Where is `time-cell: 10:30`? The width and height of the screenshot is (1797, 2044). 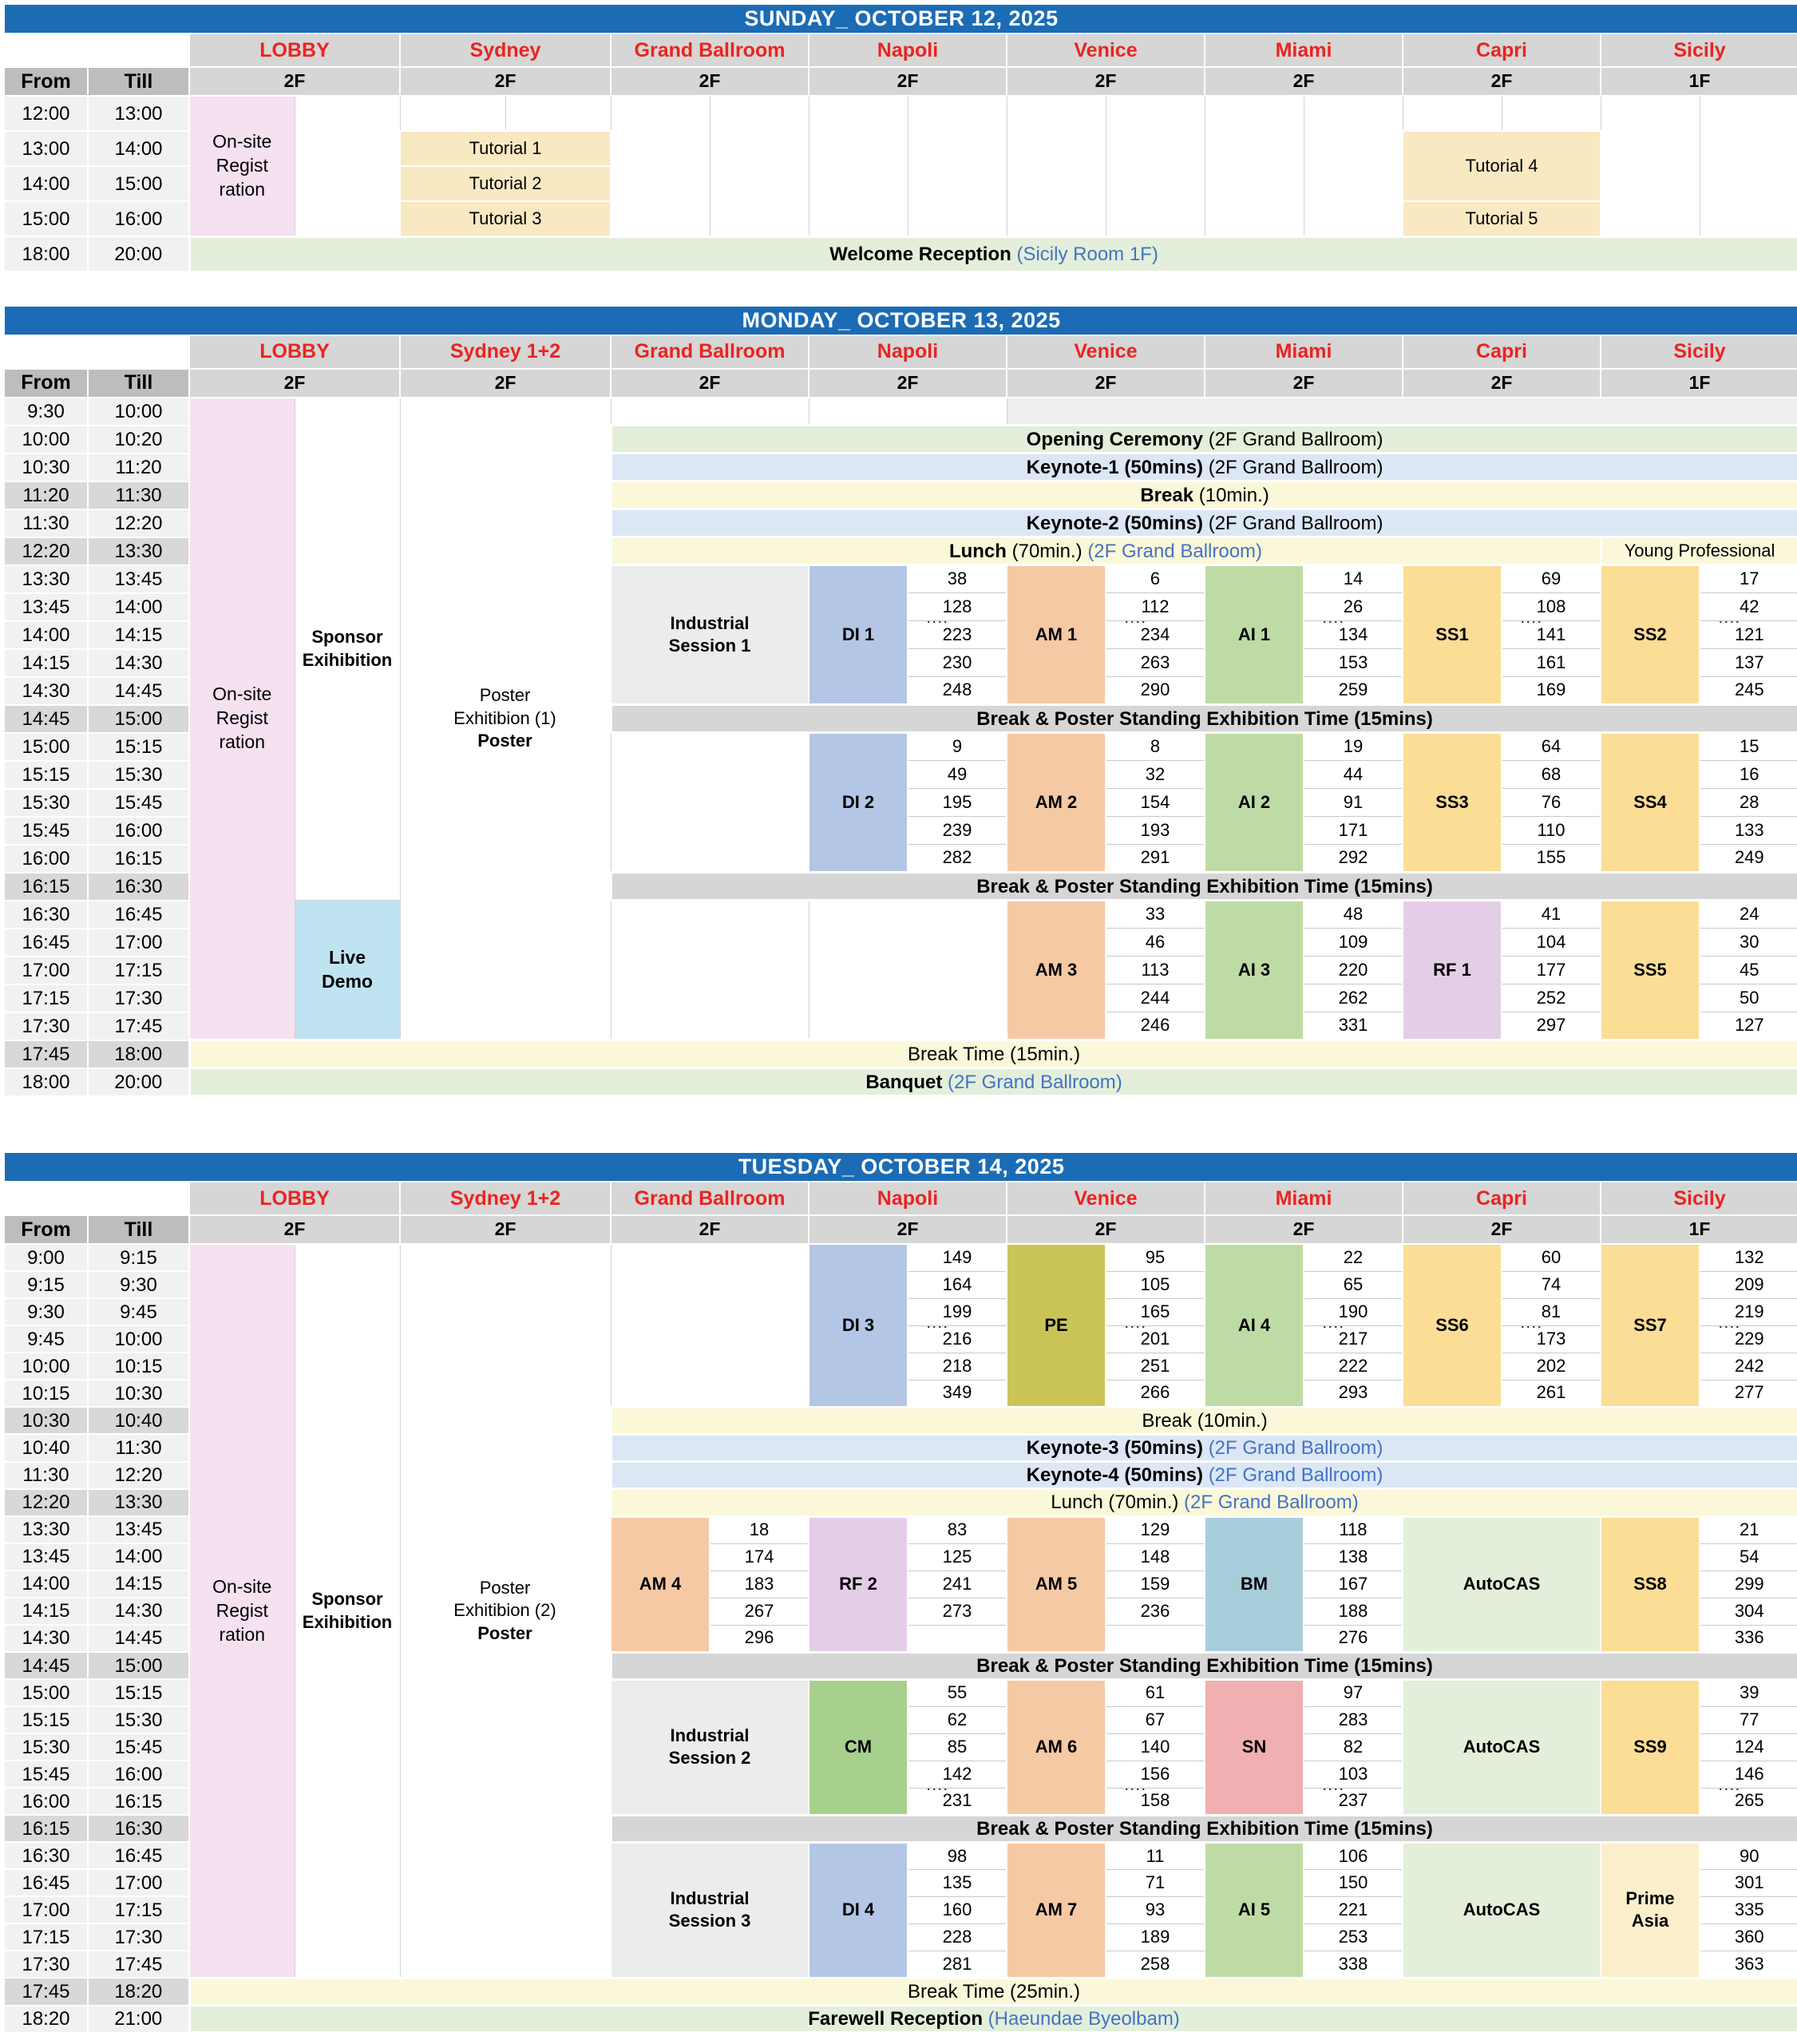 time-cell: 10:30 is located at coordinates (46, 467).